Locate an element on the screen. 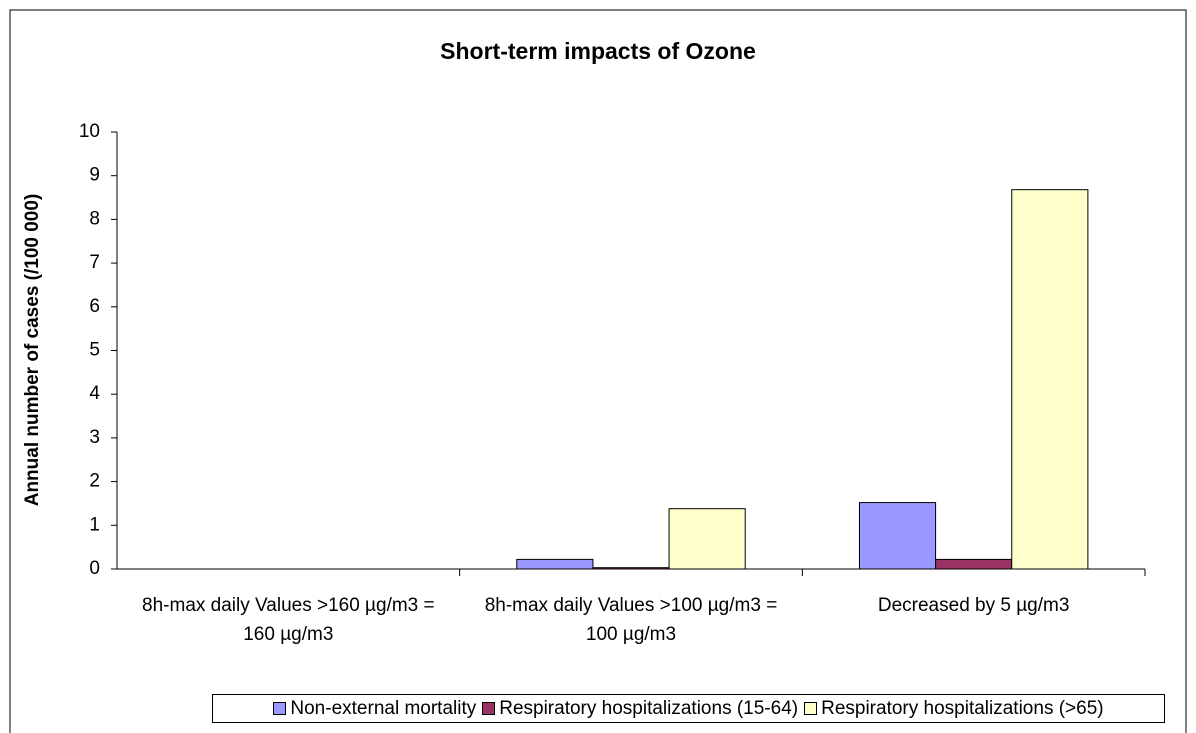 Image resolution: width=1196 pixels, height=733 pixels. chart-title: Short-term impacts of Ozone is located at coordinates (598, 51).